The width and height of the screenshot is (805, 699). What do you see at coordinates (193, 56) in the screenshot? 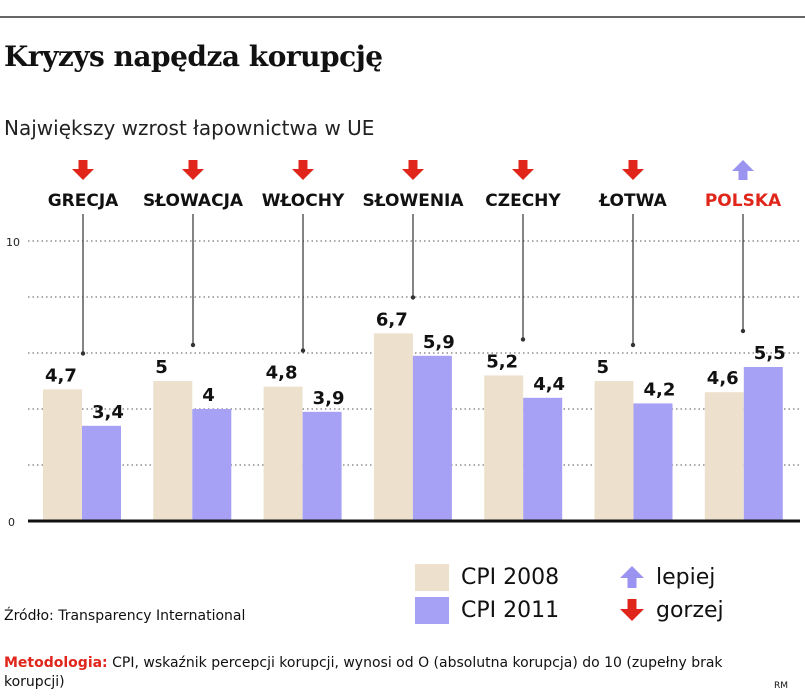
I see `chart-title: Kryzys napędza korupcję` at bounding box center [193, 56].